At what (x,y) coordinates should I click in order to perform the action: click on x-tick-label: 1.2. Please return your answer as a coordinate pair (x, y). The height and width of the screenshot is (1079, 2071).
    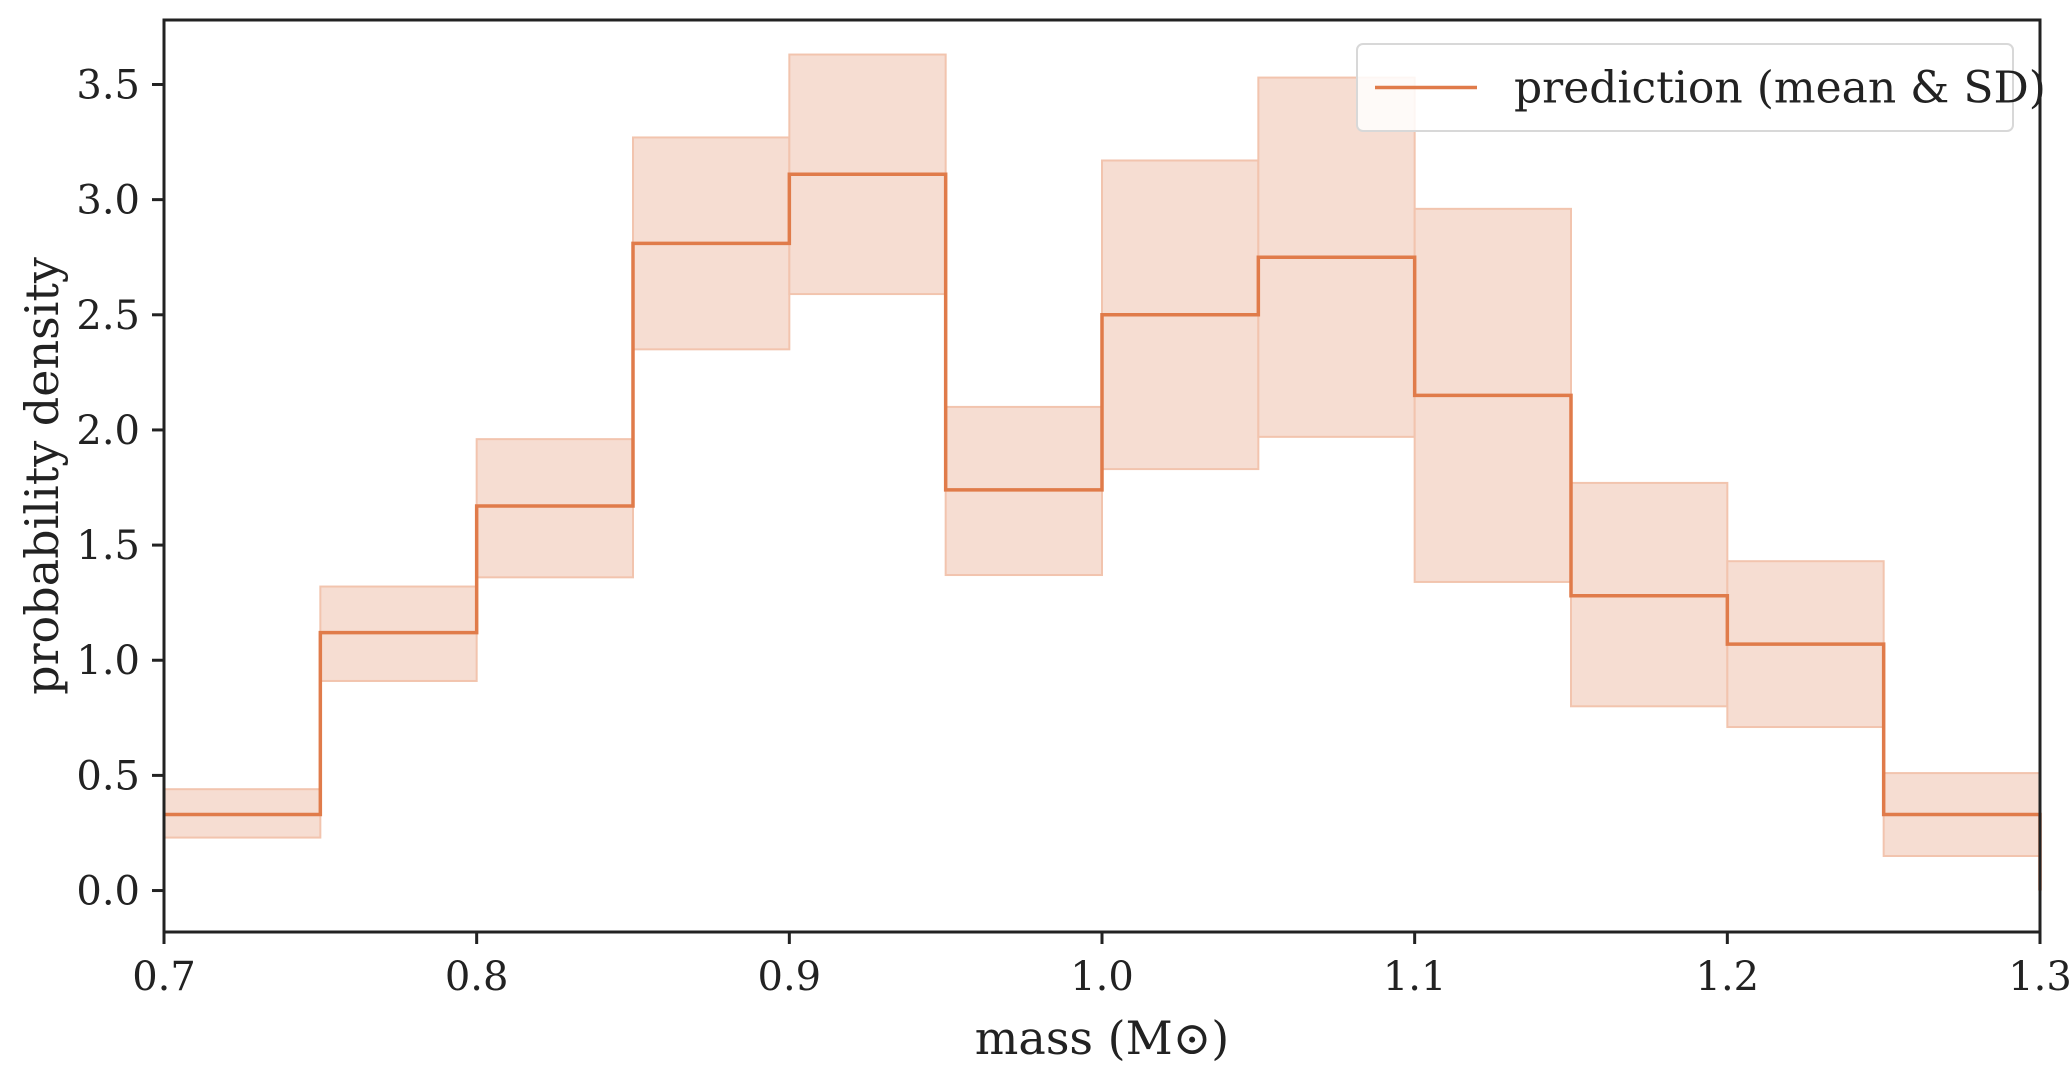
    Looking at the image, I should click on (1728, 977).